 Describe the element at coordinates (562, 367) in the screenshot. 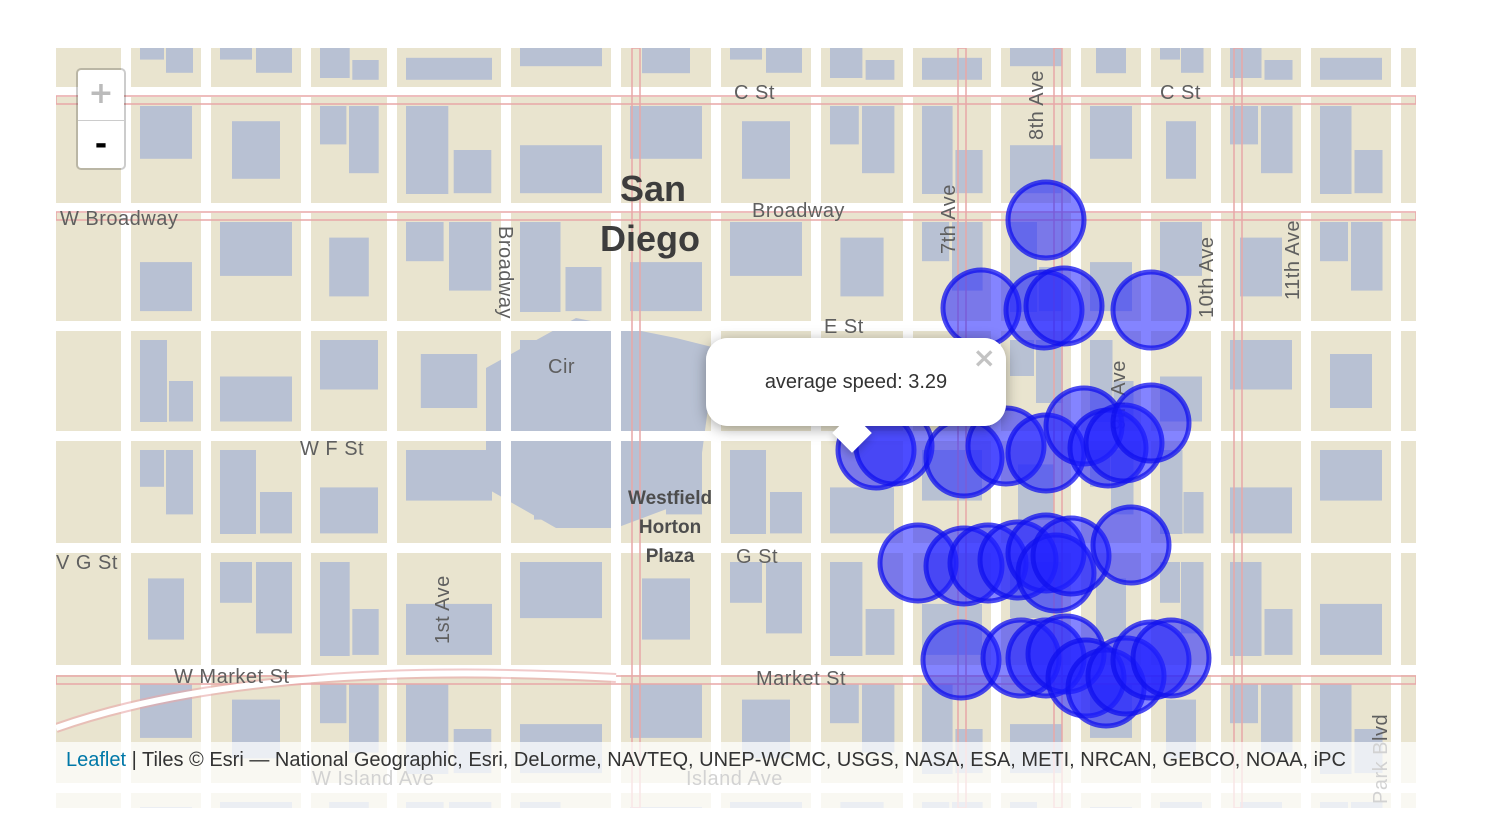

I see `street-label: Cir` at that location.